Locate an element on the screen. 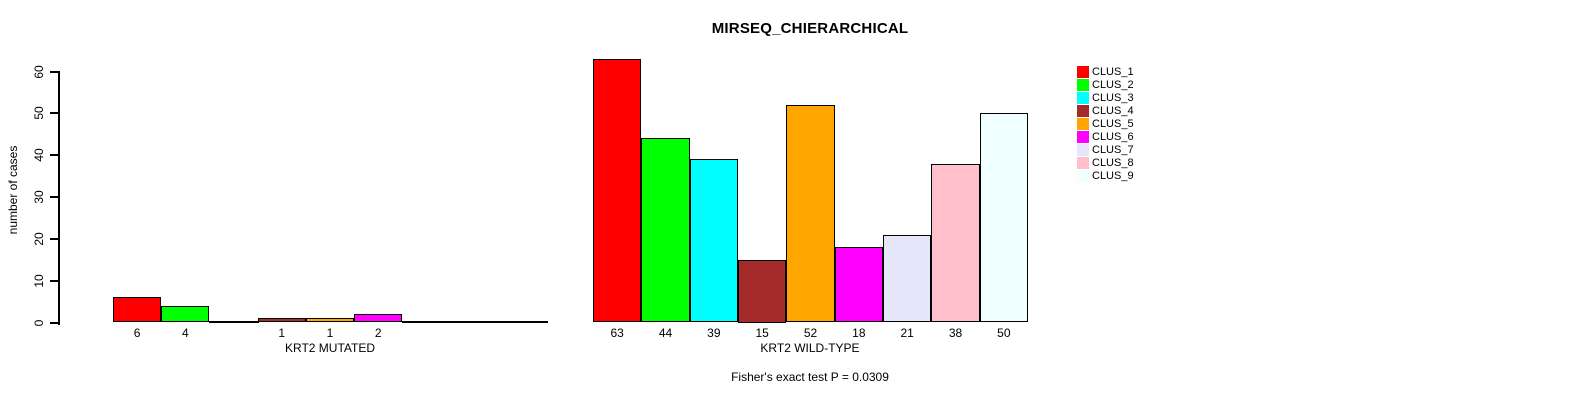  bar-clus_7-wildtype is located at coordinates (907, 278).